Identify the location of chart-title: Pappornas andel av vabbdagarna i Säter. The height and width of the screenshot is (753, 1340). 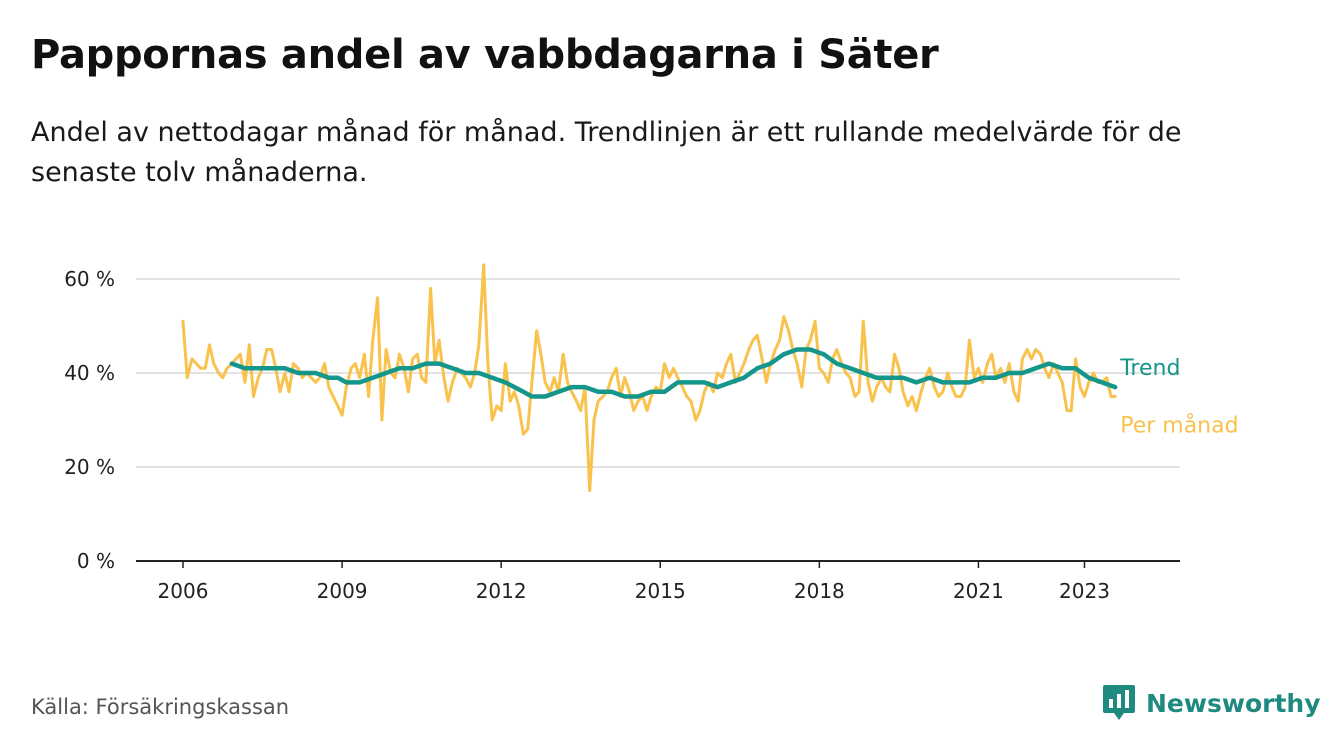
(485, 55).